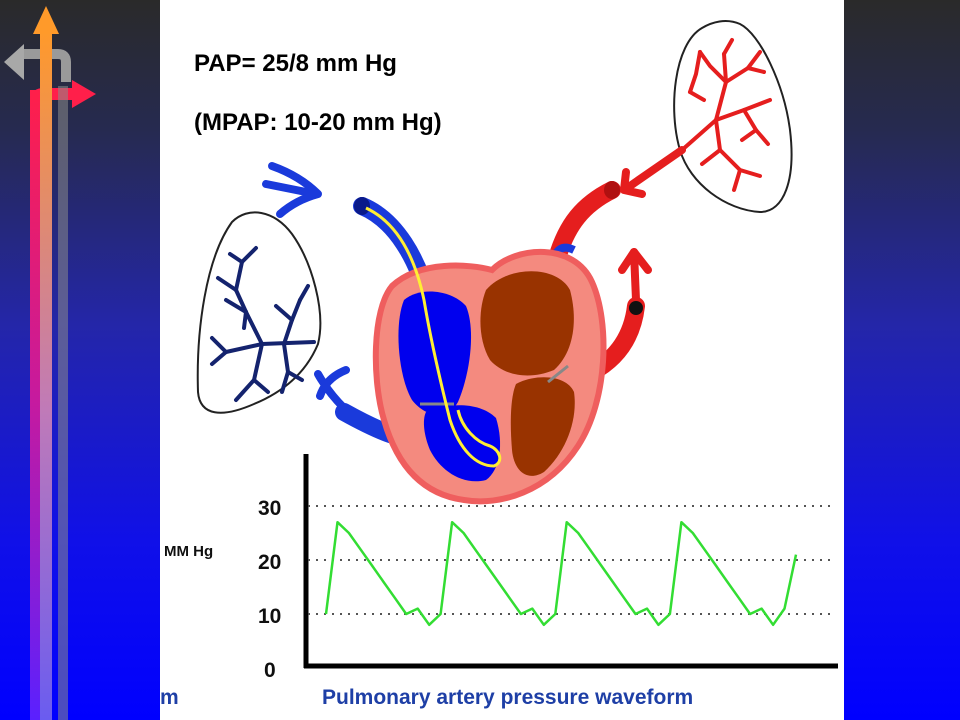 The height and width of the screenshot is (720, 960). I want to click on grey-back-arrow, so click(46, 65).